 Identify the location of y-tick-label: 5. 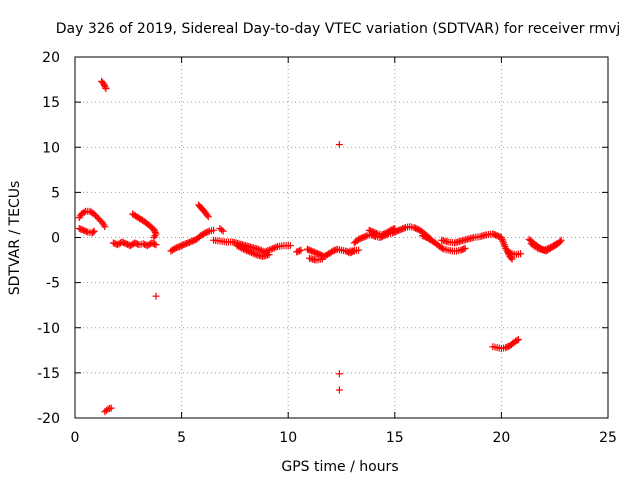
(55, 193).